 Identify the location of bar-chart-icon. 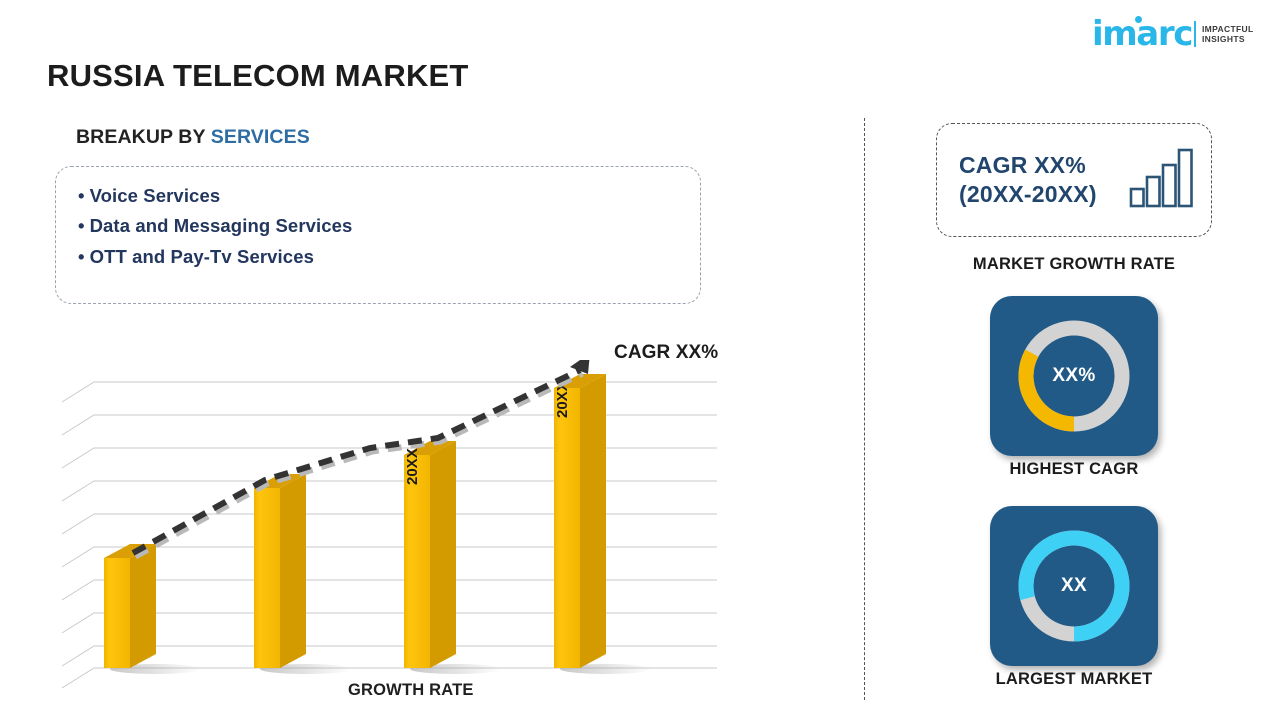
(1161, 180).